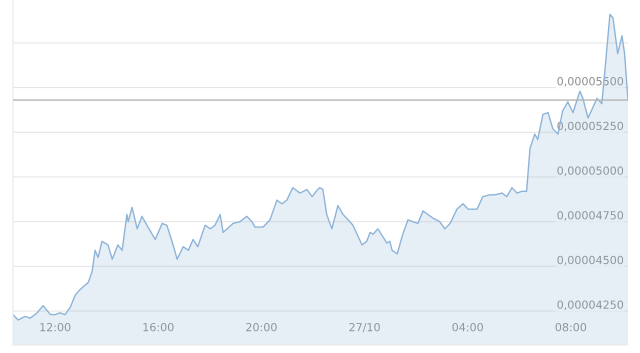 This screenshot has width=640, height=353. Describe the element at coordinates (261, 327) in the screenshot. I see `x-tick-label: 20:00` at that location.